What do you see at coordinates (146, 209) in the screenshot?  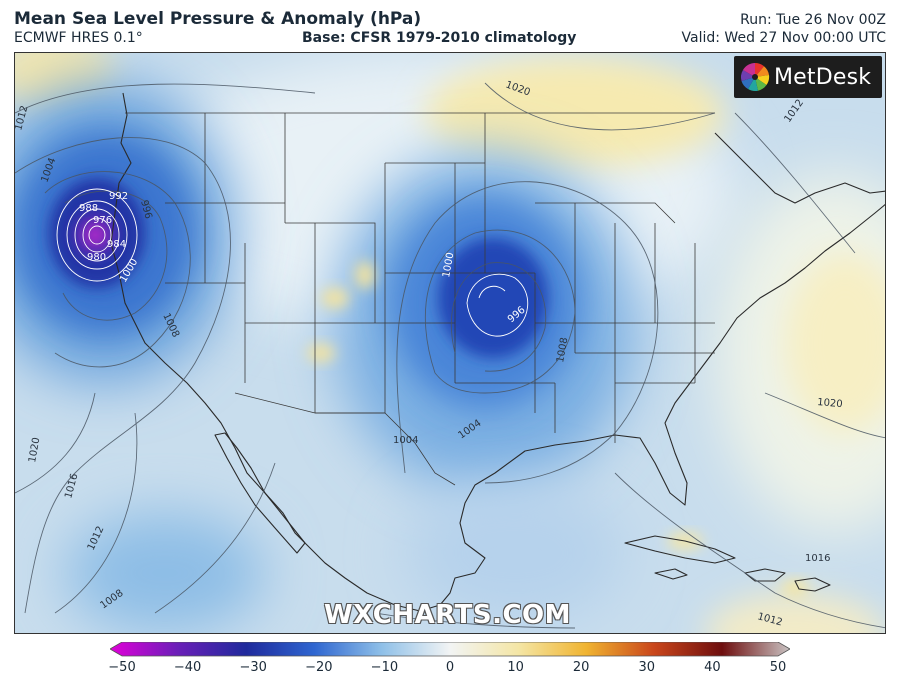 I see `isobar-label: 996` at bounding box center [146, 209].